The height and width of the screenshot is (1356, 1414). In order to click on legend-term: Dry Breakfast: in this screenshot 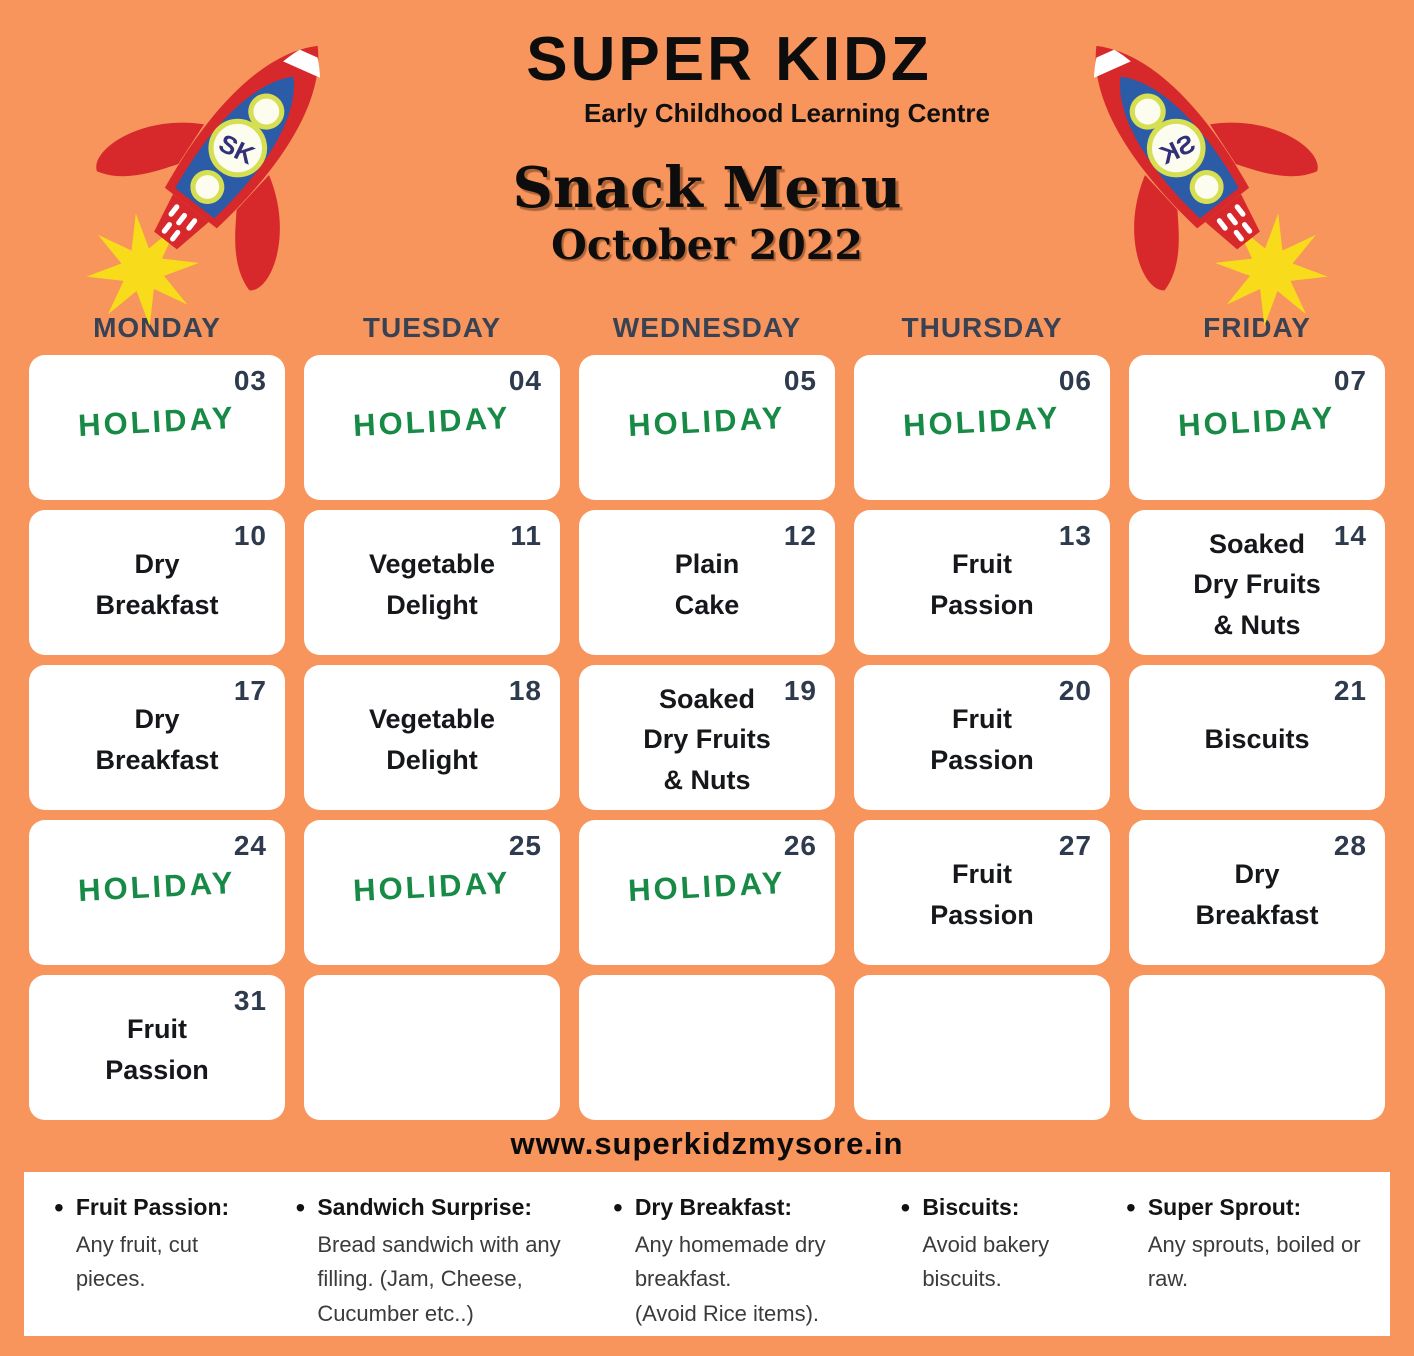, I will do `click(713, 1207)`.